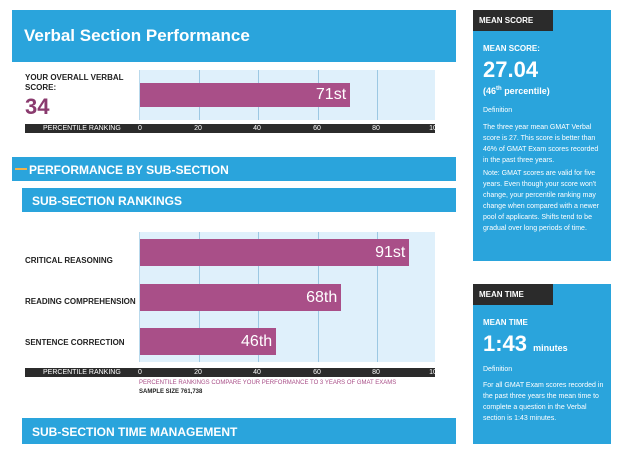 Image resolution: width=621 pixels, height=460 pixels. Describe the element at coordinates (233, 128) in the screenshot. I see `overall-axis-strip: PERCENTILE RANKING 0 20 40 60 80 100` at that location.